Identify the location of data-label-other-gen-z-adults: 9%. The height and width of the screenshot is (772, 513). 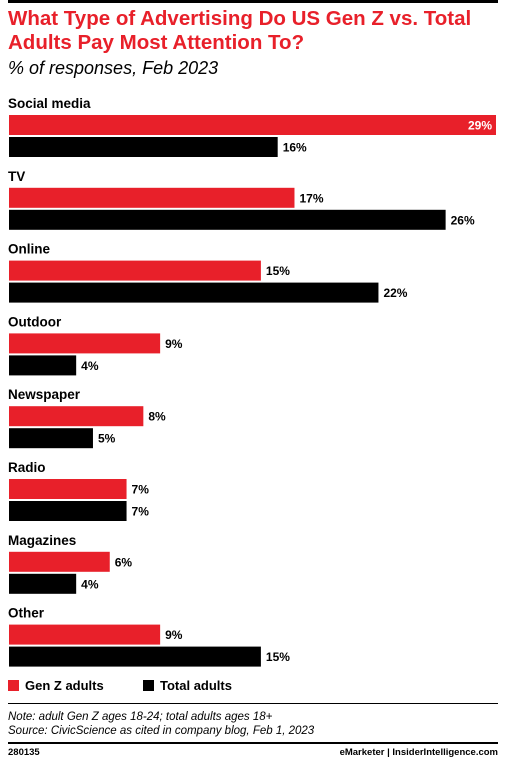
(174, 635).